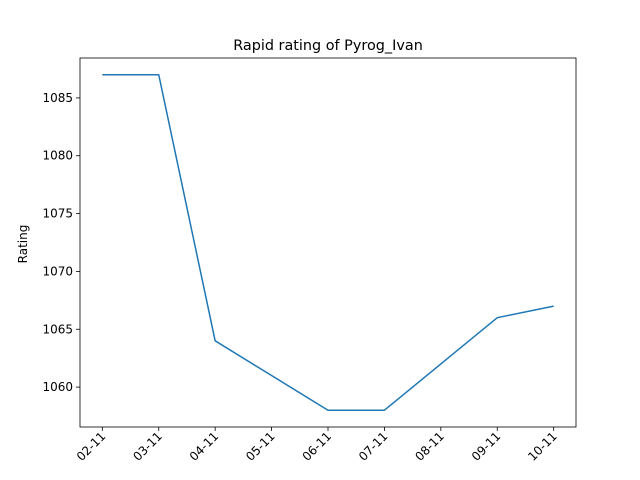  What do you see at coordinates (57, 156) in the screenshot?
I see `y-tick-label-1080: 1080` at bounding box center [57, 156].